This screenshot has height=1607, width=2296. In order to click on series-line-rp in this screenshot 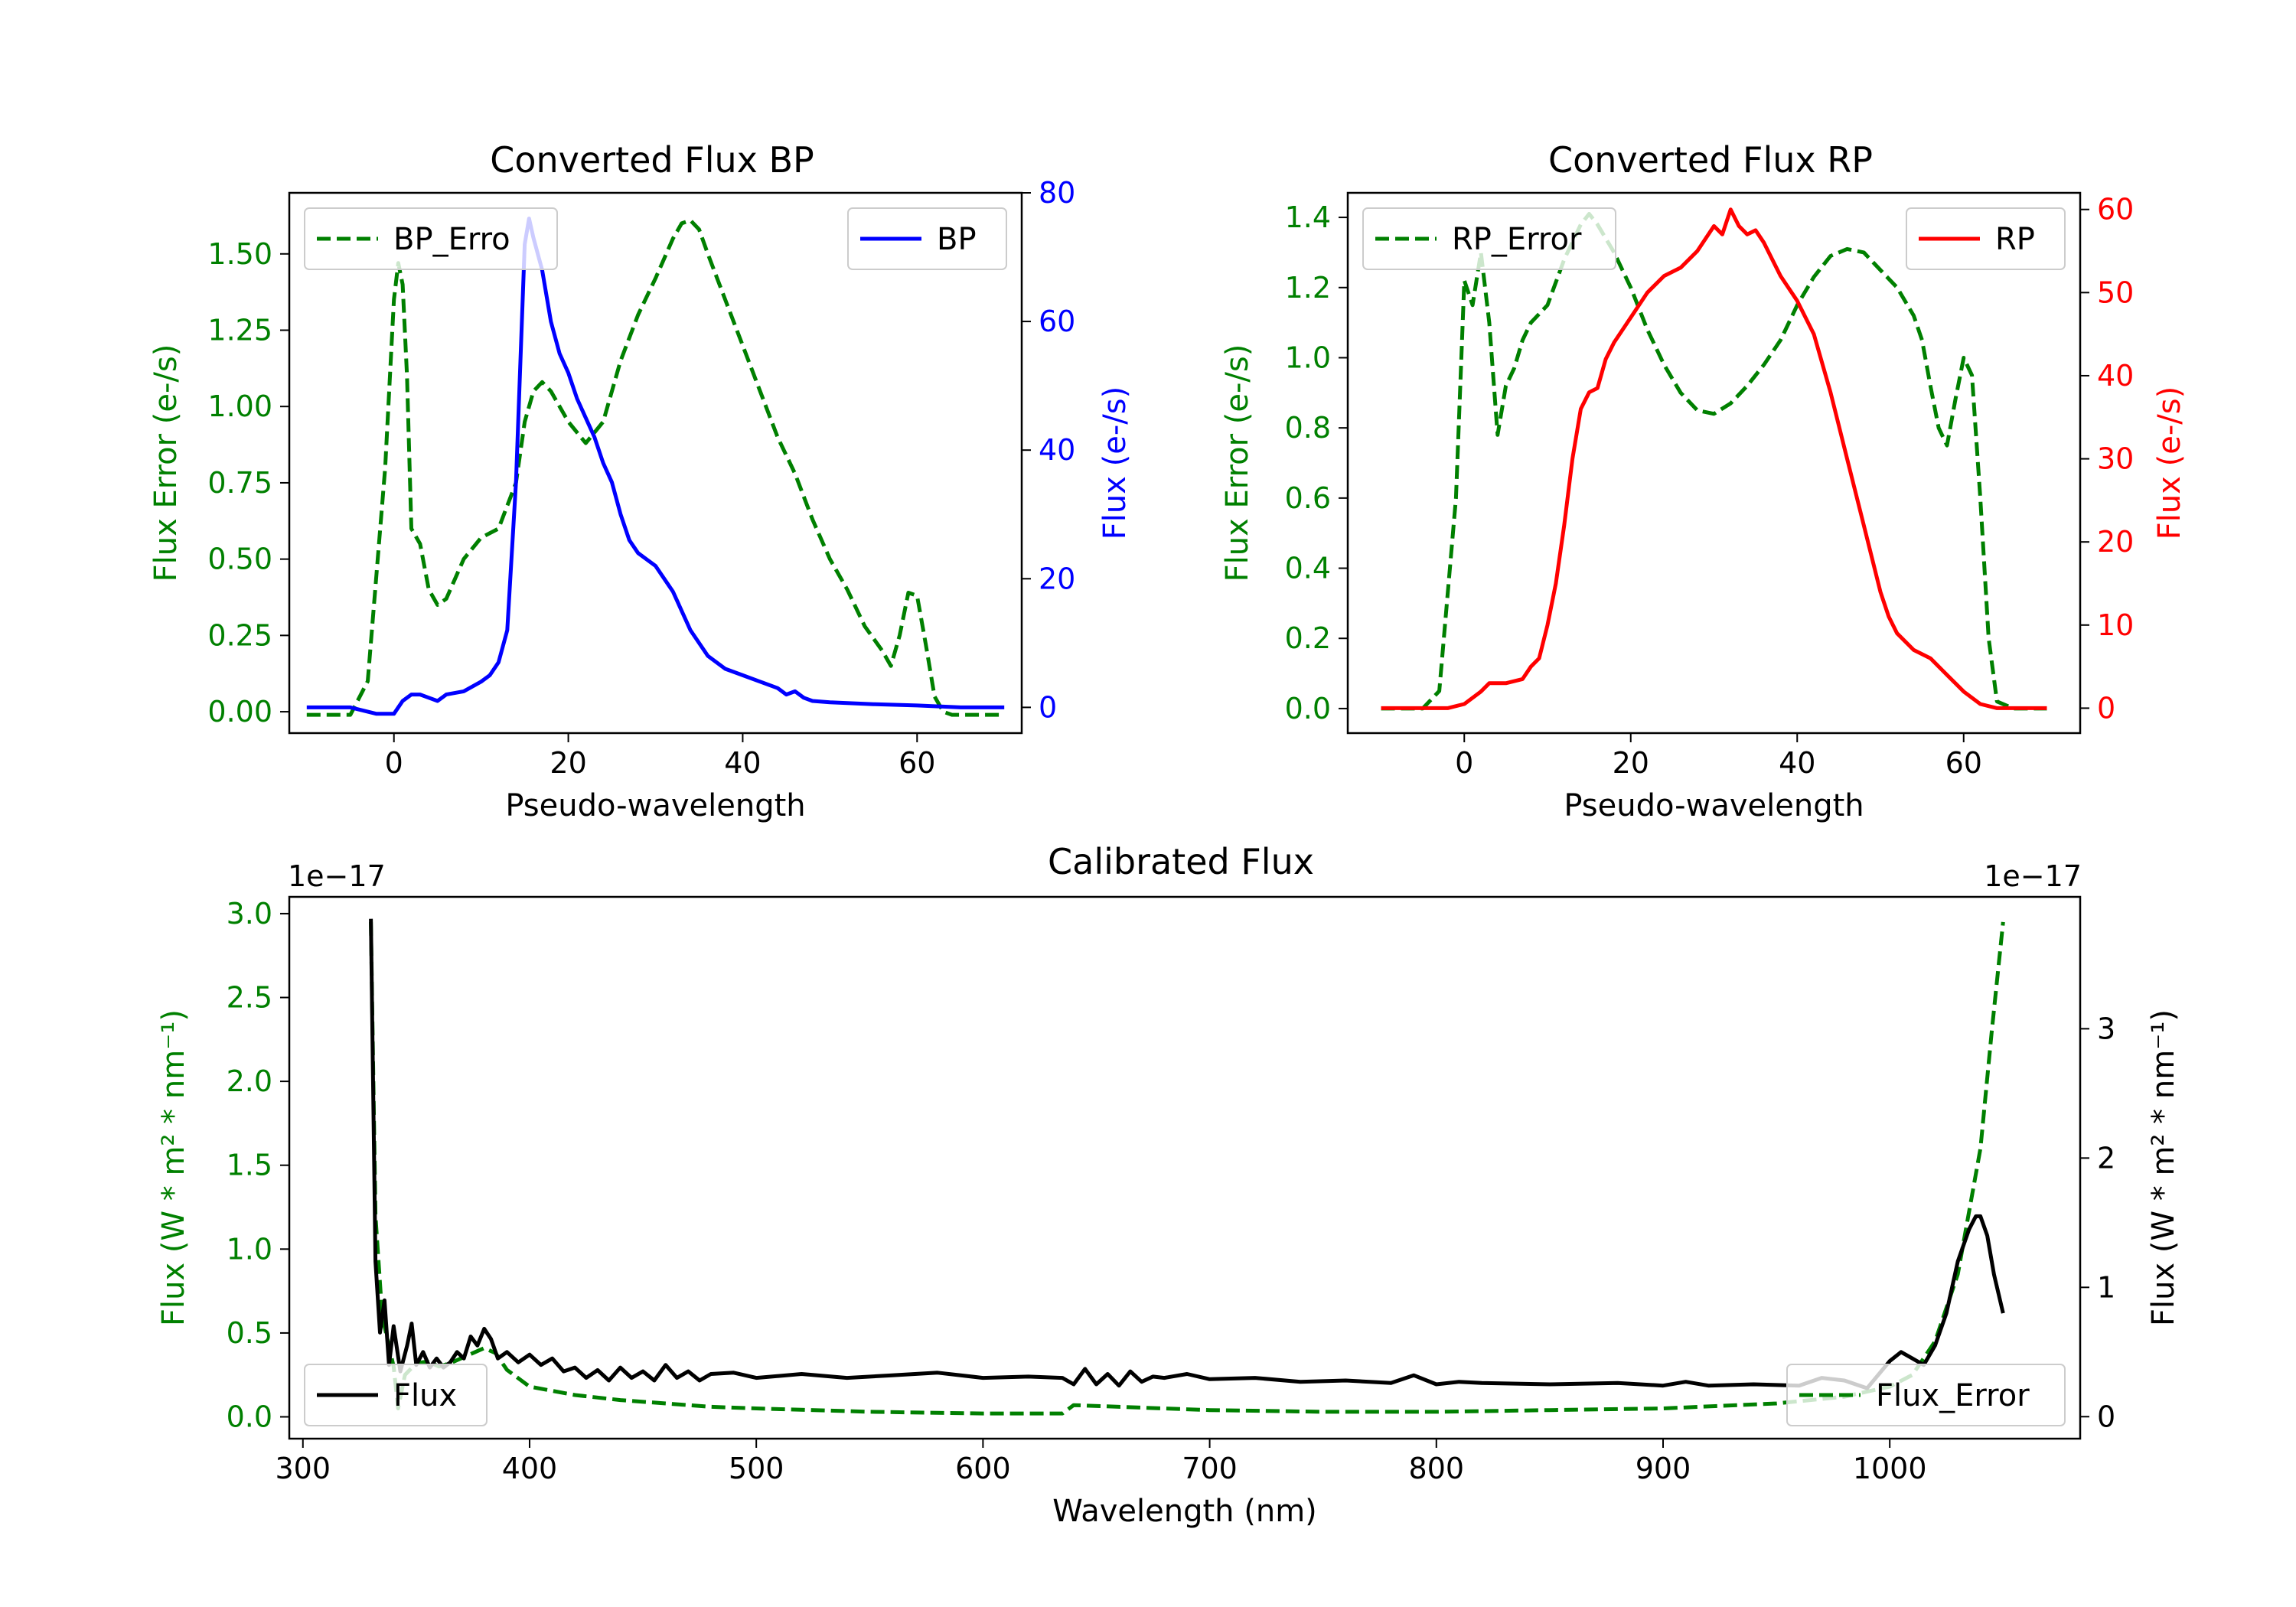, I will do `click(1714, 458)`.